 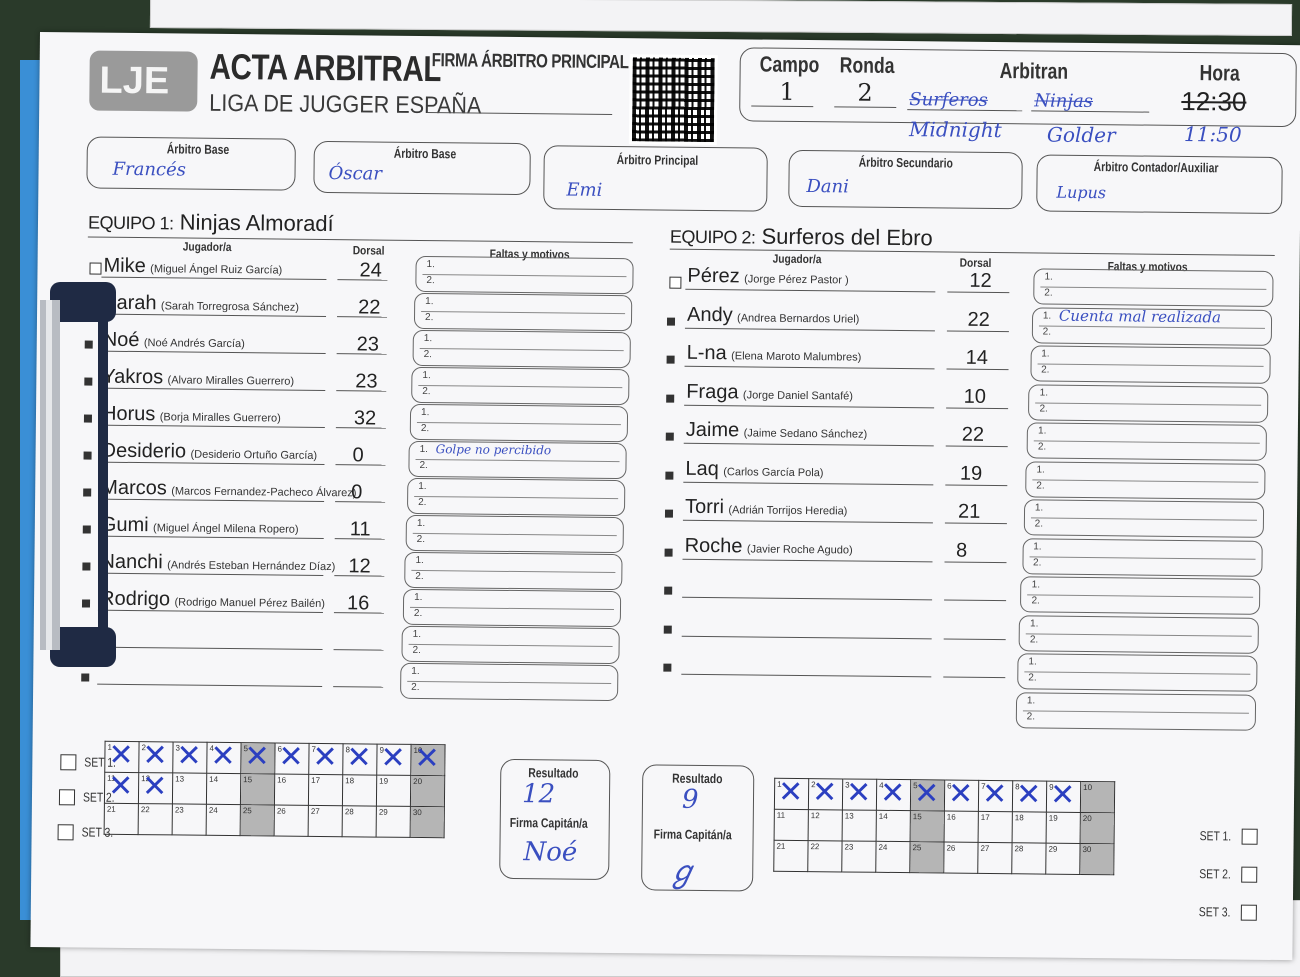 I want to click on score-cell: 11 ✕, so click(x=121, y=786).